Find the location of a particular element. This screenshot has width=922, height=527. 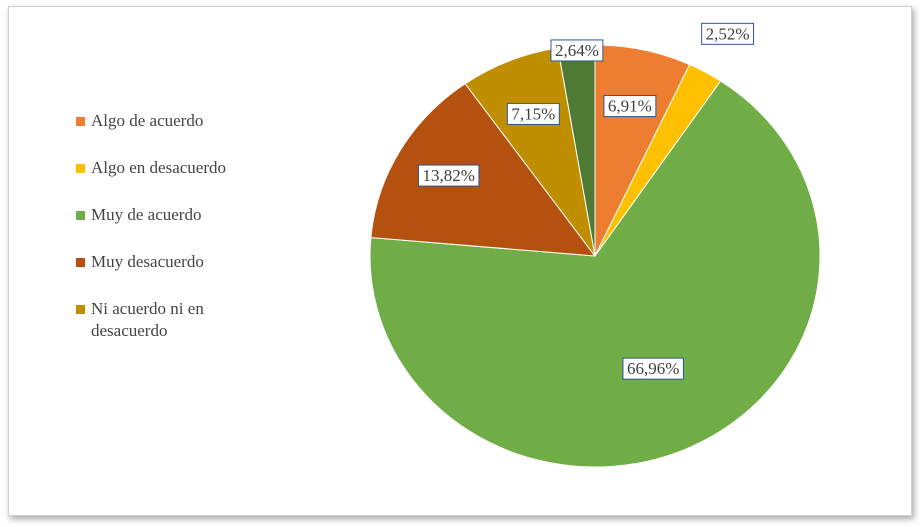

data-label: 13,82% is located at coordinates (448, 175).